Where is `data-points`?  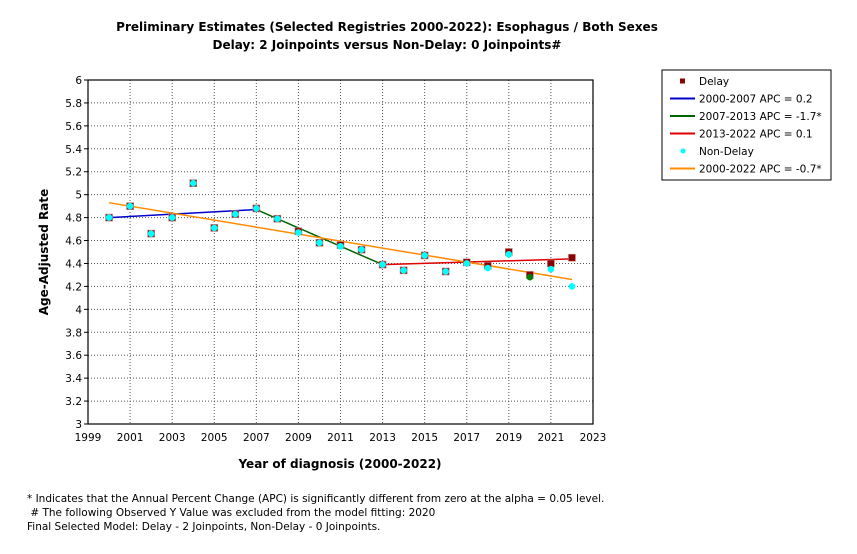 data-points is located at coordinates (340, 234).